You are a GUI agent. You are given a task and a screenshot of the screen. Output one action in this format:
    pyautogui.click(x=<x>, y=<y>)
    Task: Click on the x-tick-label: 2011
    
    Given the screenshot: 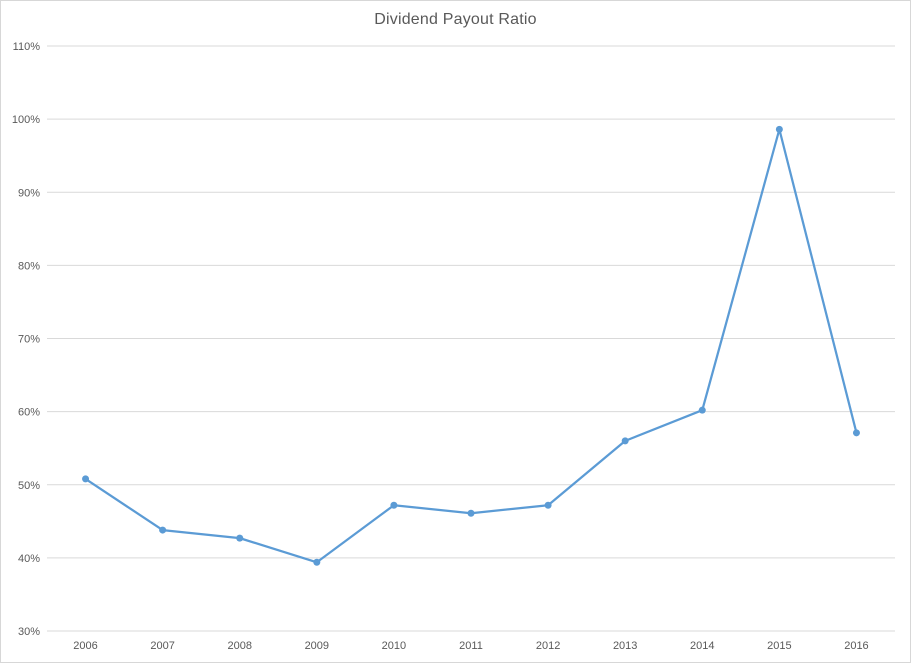 What is the action you would take?
    pyautogui.click(x=471, y=646)
    